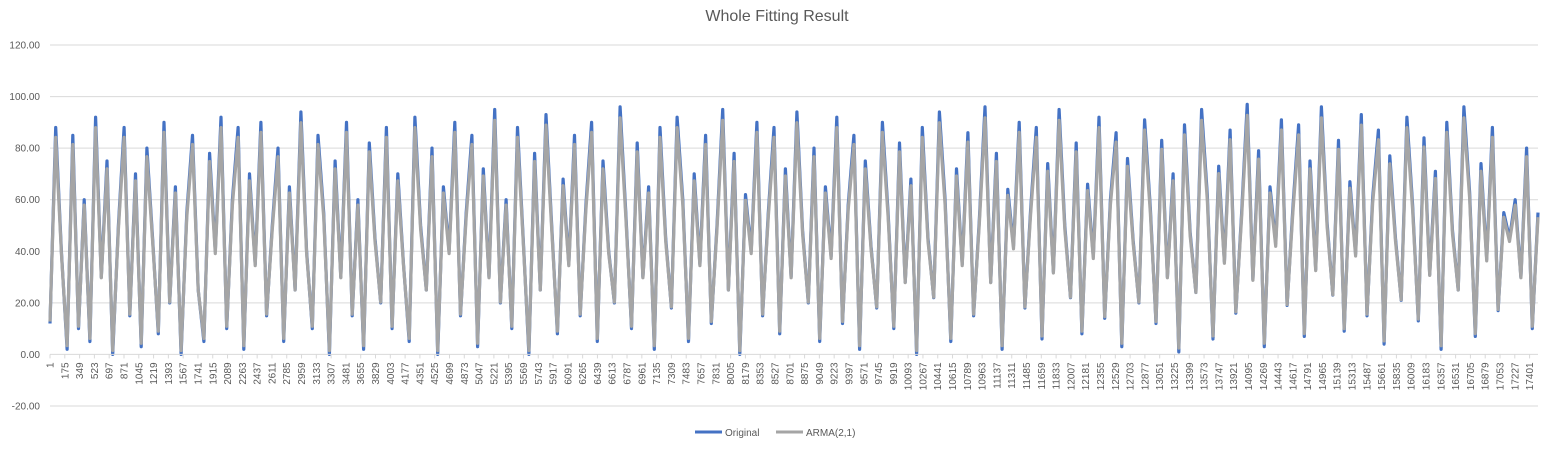  I want to click on x-tick-label: 14791, so click(1308, 376).